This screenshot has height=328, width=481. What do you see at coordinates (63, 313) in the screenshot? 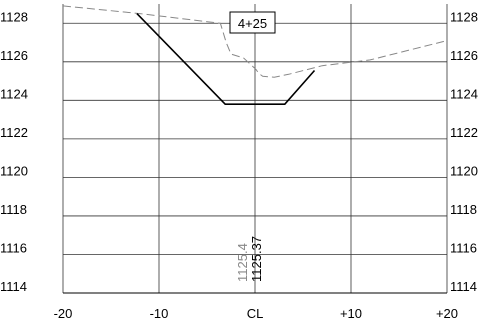
I see `x-tick-label: -20` at bounding box center [63, 313].